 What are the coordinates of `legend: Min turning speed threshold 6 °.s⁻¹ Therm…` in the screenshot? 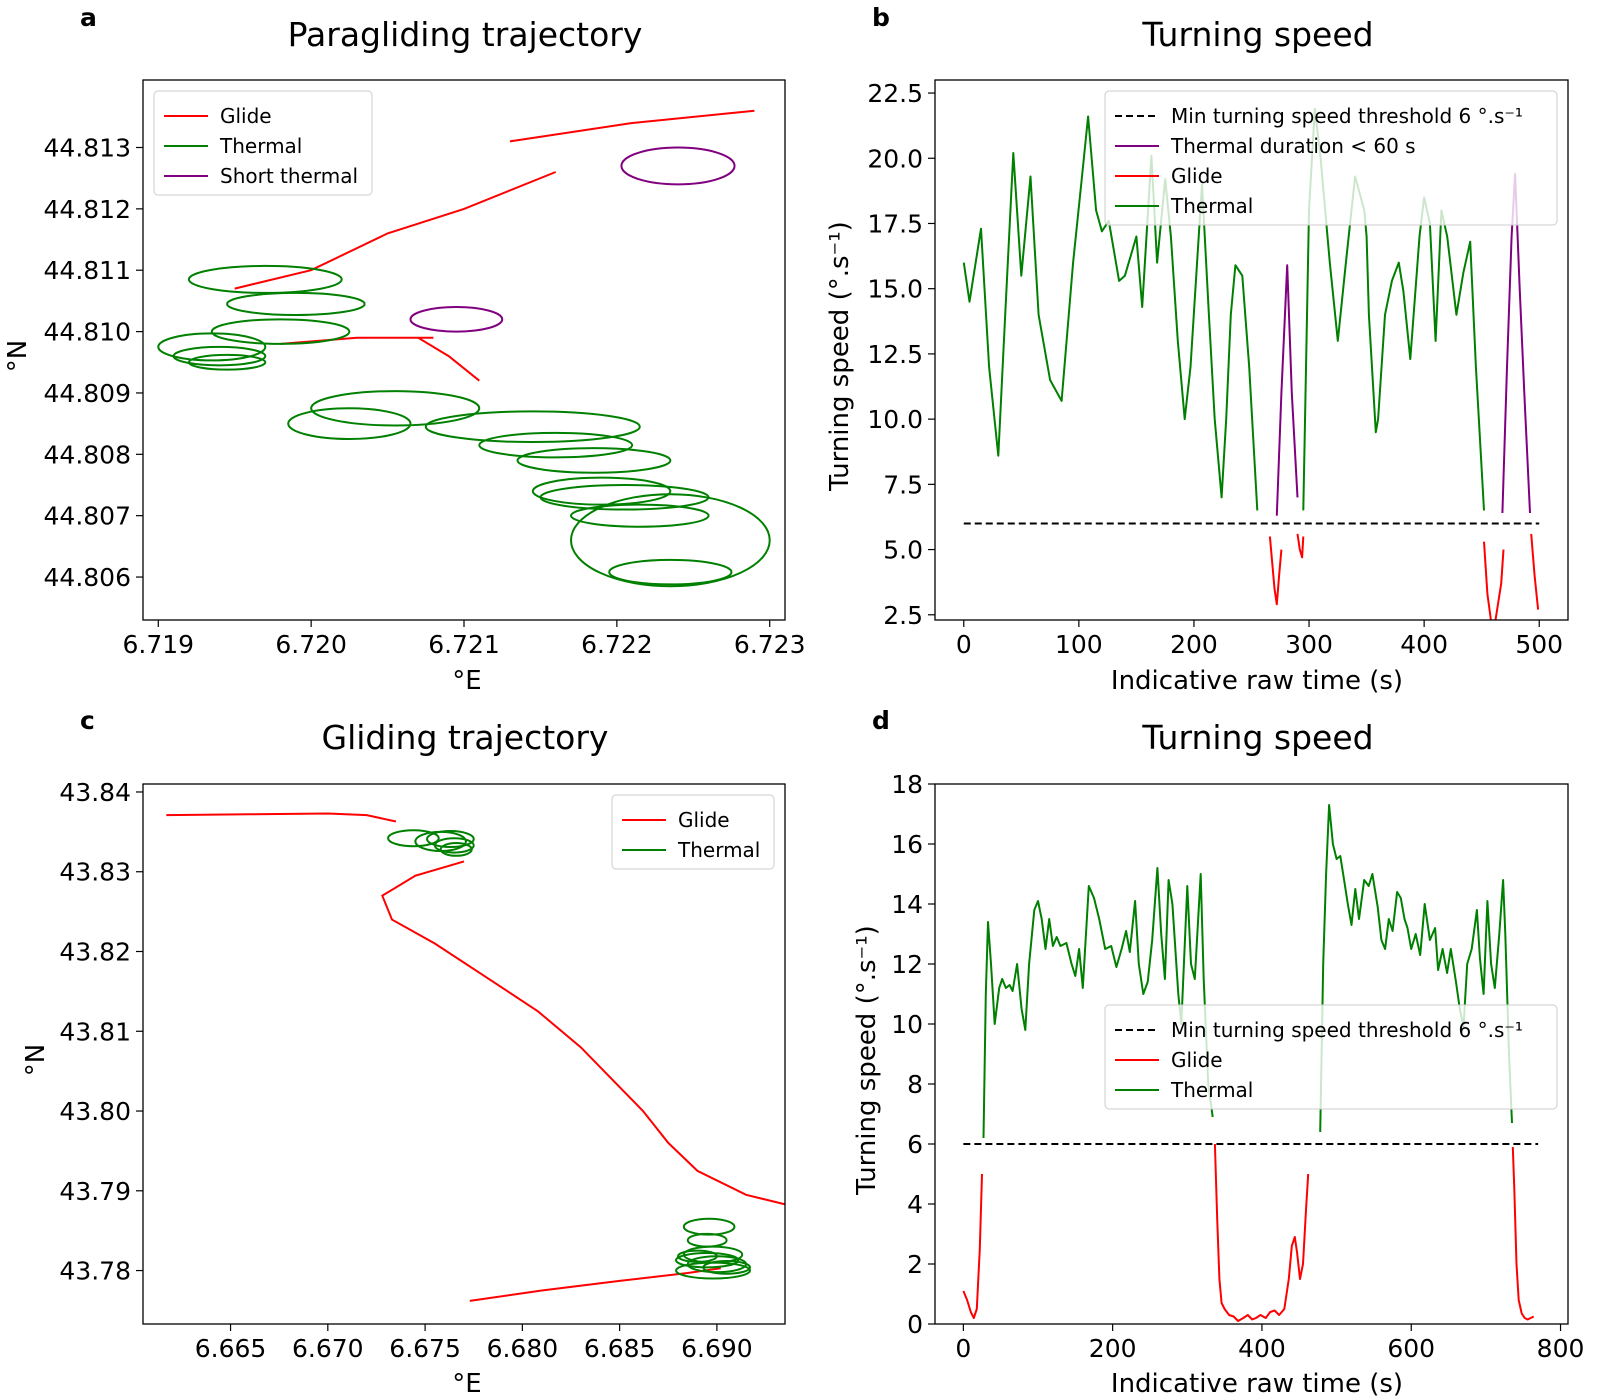 It's located at (1331, 158).